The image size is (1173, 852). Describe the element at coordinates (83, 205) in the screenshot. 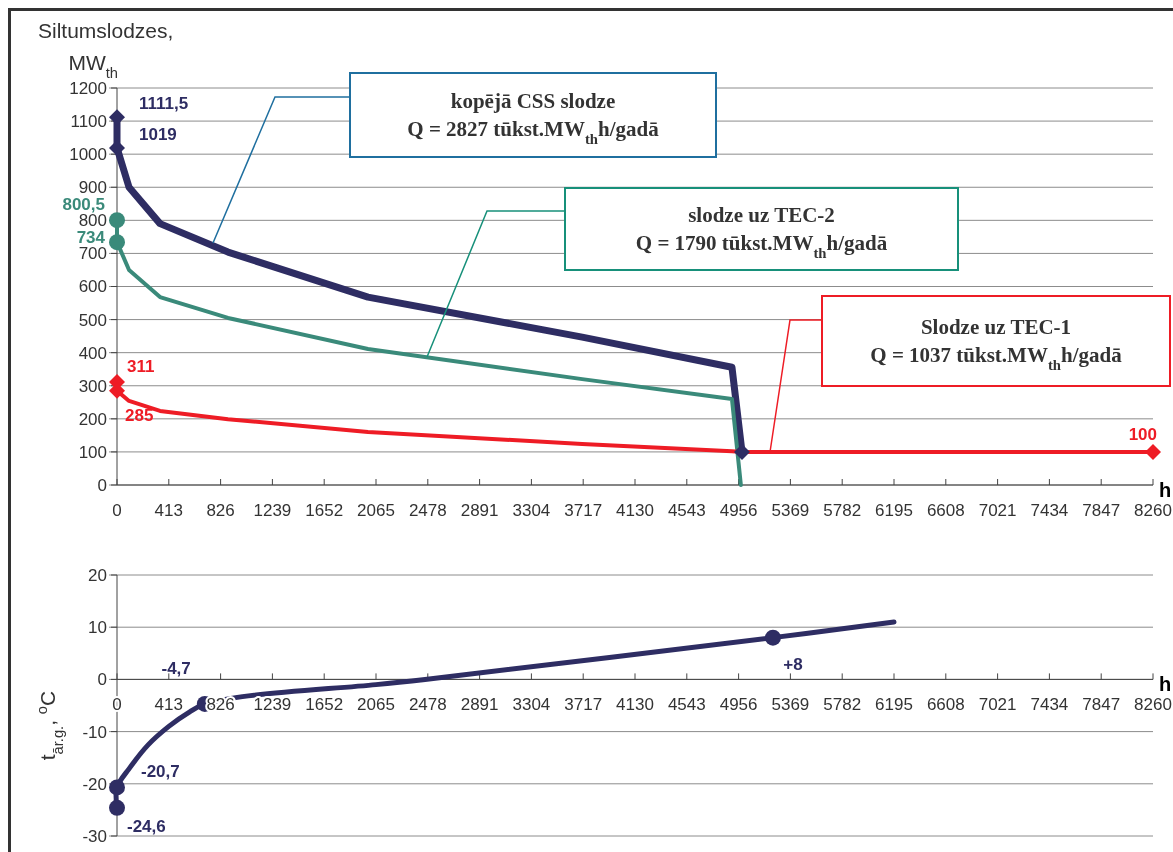

I see `data-label: 800,5` at that location.